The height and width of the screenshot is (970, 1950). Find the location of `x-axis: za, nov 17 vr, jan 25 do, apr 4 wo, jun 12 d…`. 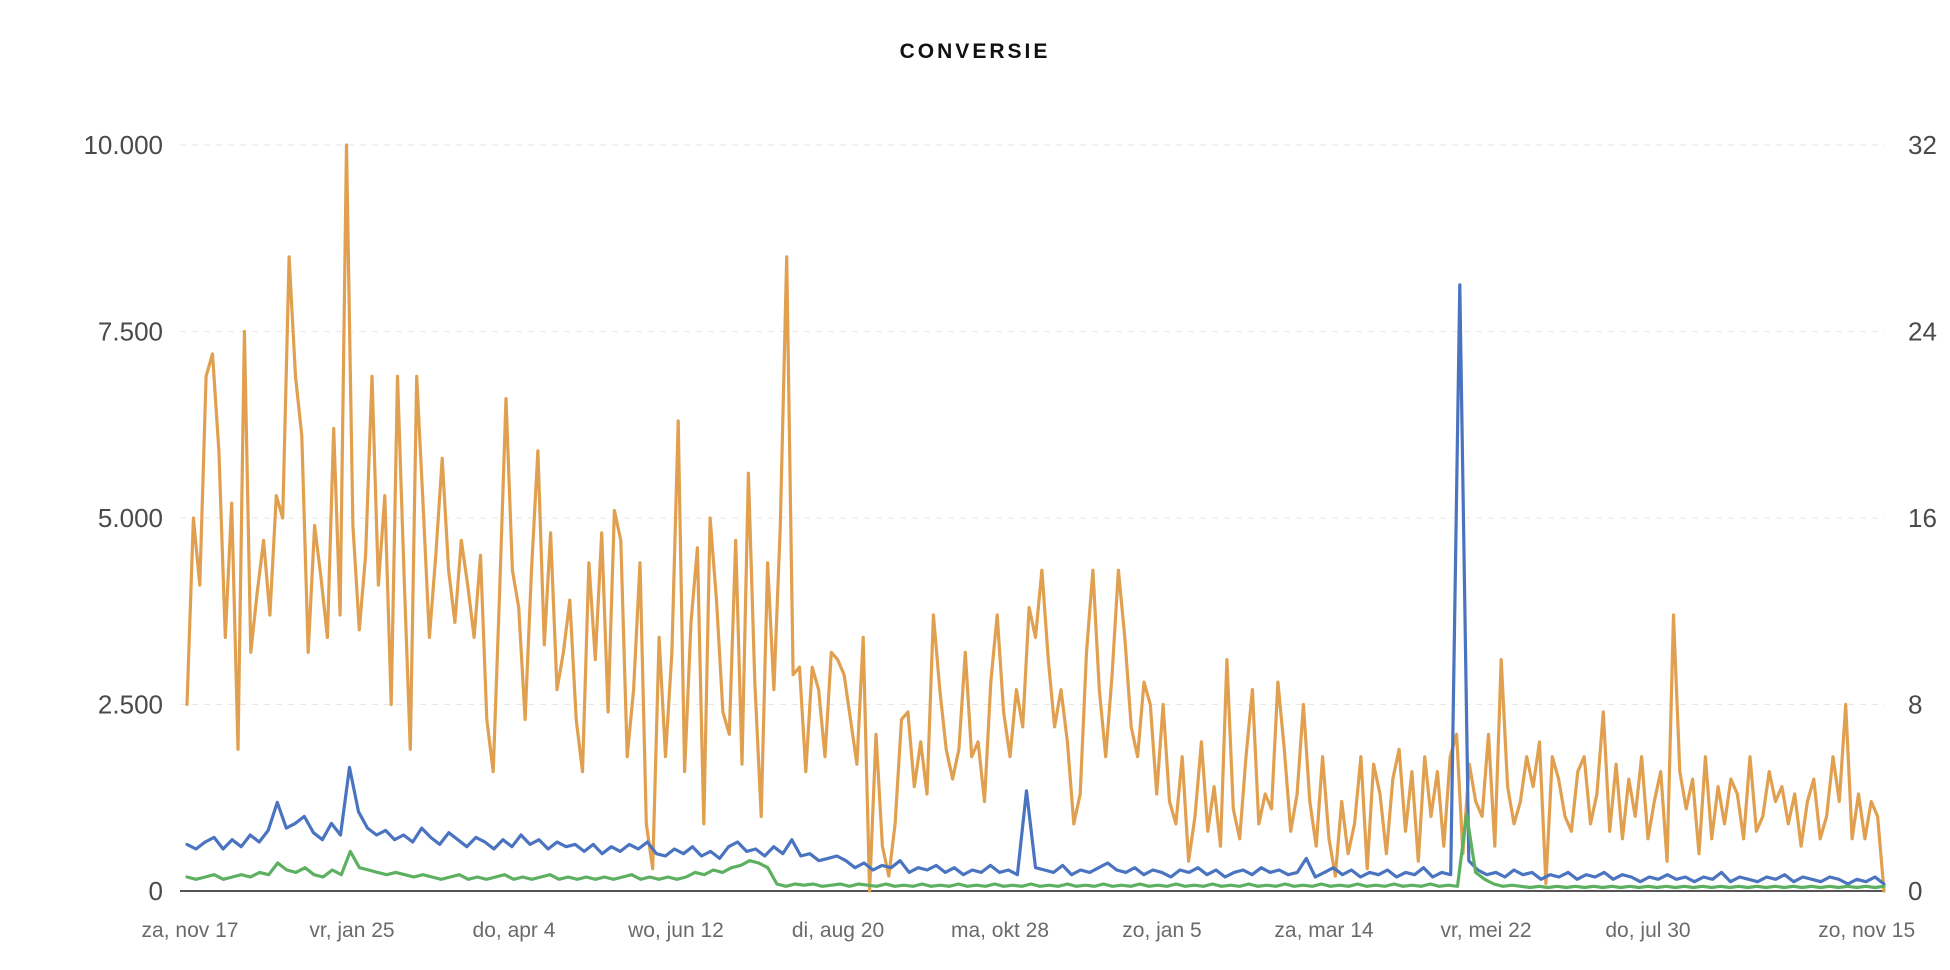

x-axis: za, nov 17 vr, jan 25 do, apr 4 wo, jun 12 d… is located at coordinates (1029, 930).